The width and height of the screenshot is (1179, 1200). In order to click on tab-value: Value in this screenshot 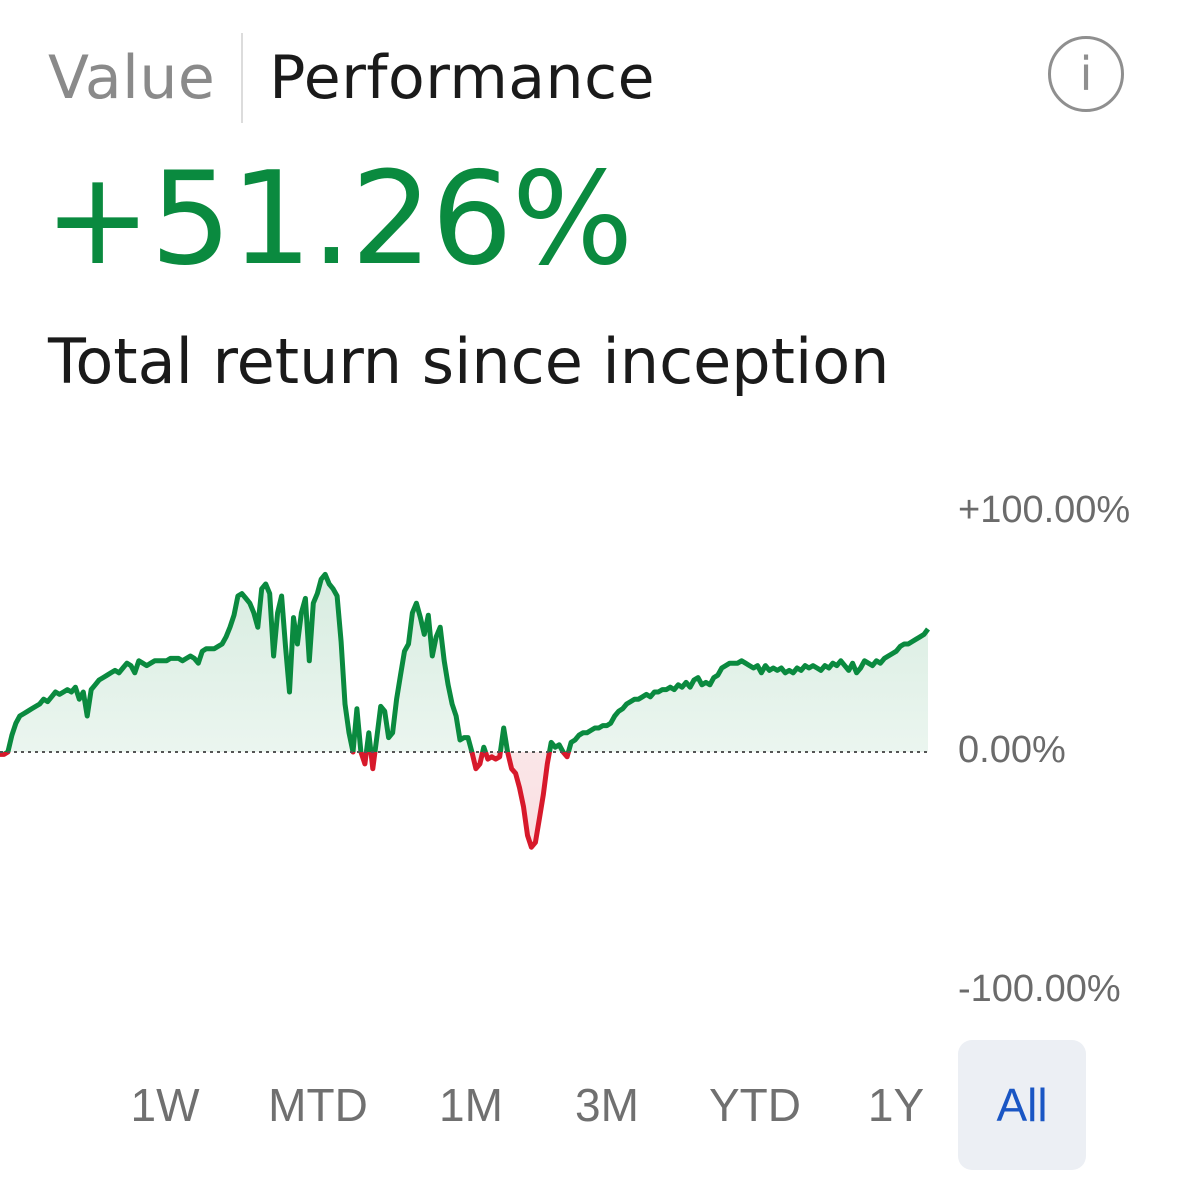, I will do `click(132, 78)`.